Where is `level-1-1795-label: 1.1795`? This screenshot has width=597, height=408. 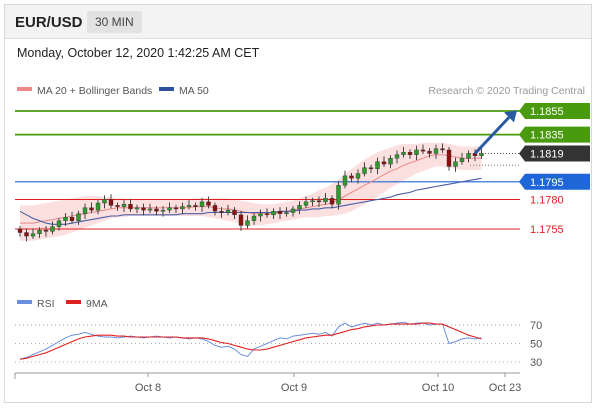 level-1-1795-label: 1.1795 is located at coordinates (547, 183).